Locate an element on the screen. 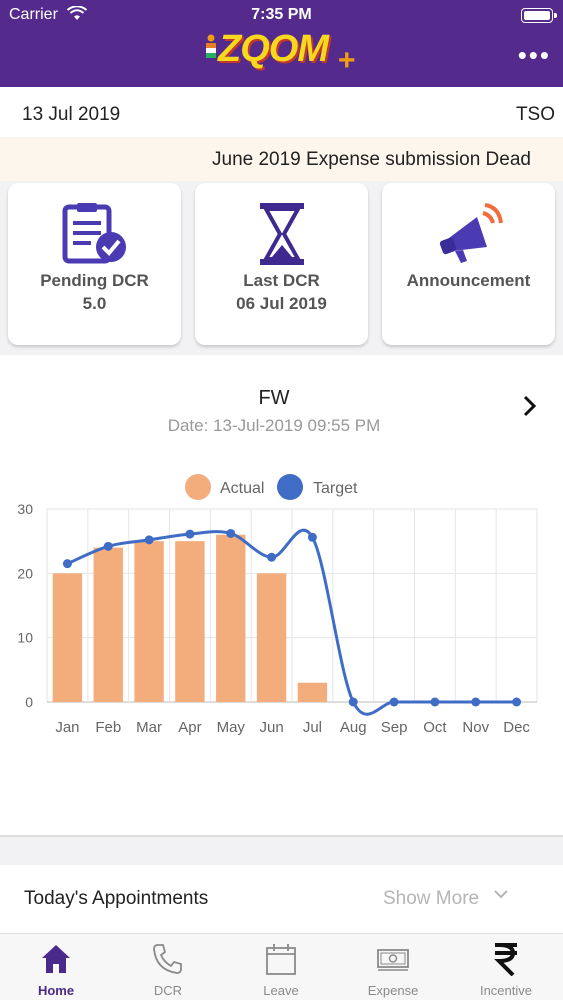 The height and width of the screenshot is (1000, 563). x-tick-label: May is located at coordinates (231, 727).